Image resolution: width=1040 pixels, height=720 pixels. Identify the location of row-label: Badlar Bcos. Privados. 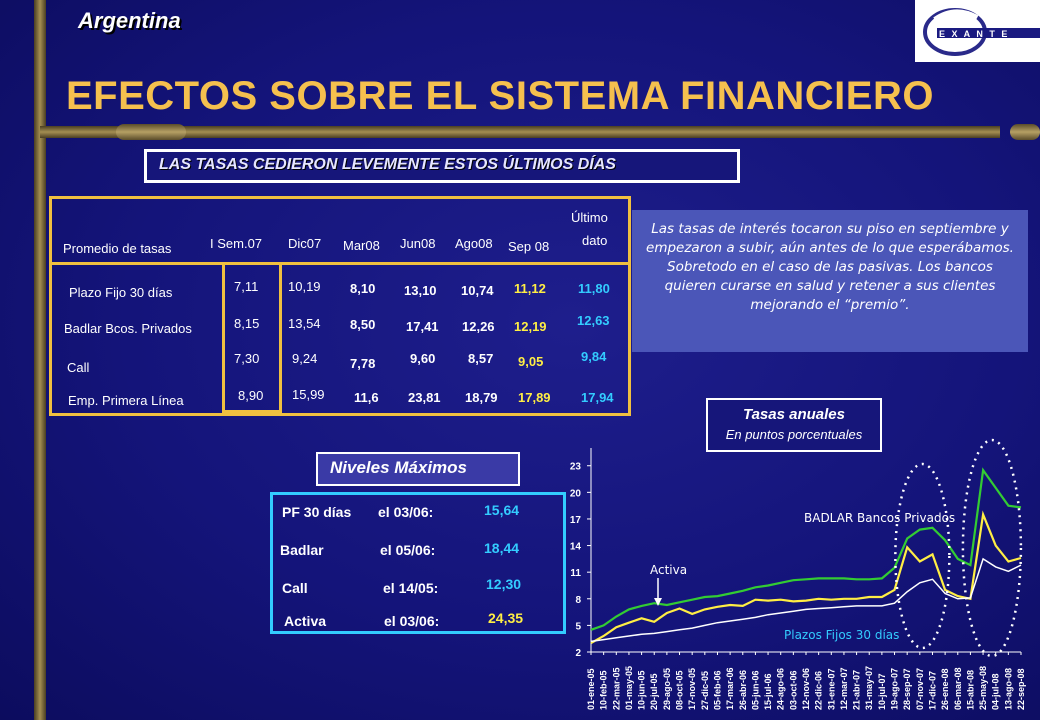
(128, 328).